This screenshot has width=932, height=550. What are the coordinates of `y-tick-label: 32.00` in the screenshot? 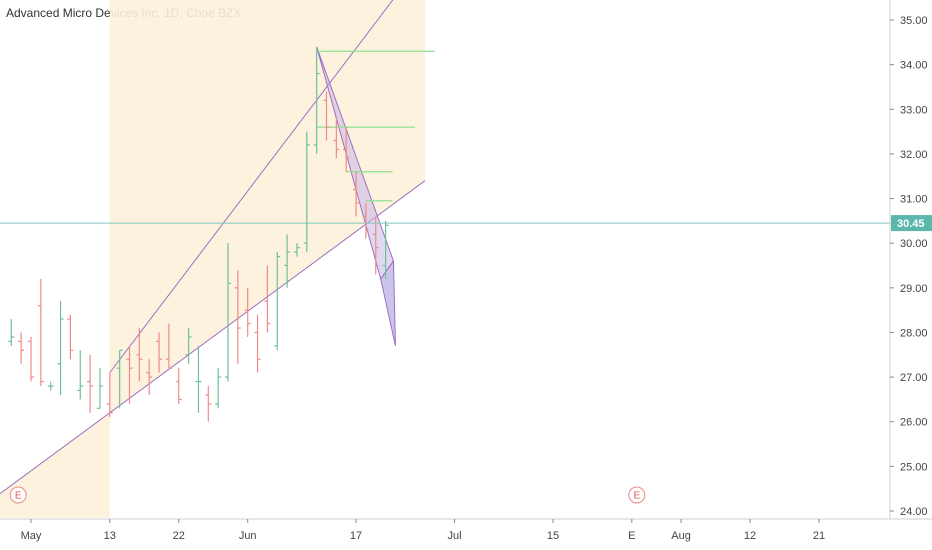 It's located at (914, 155).